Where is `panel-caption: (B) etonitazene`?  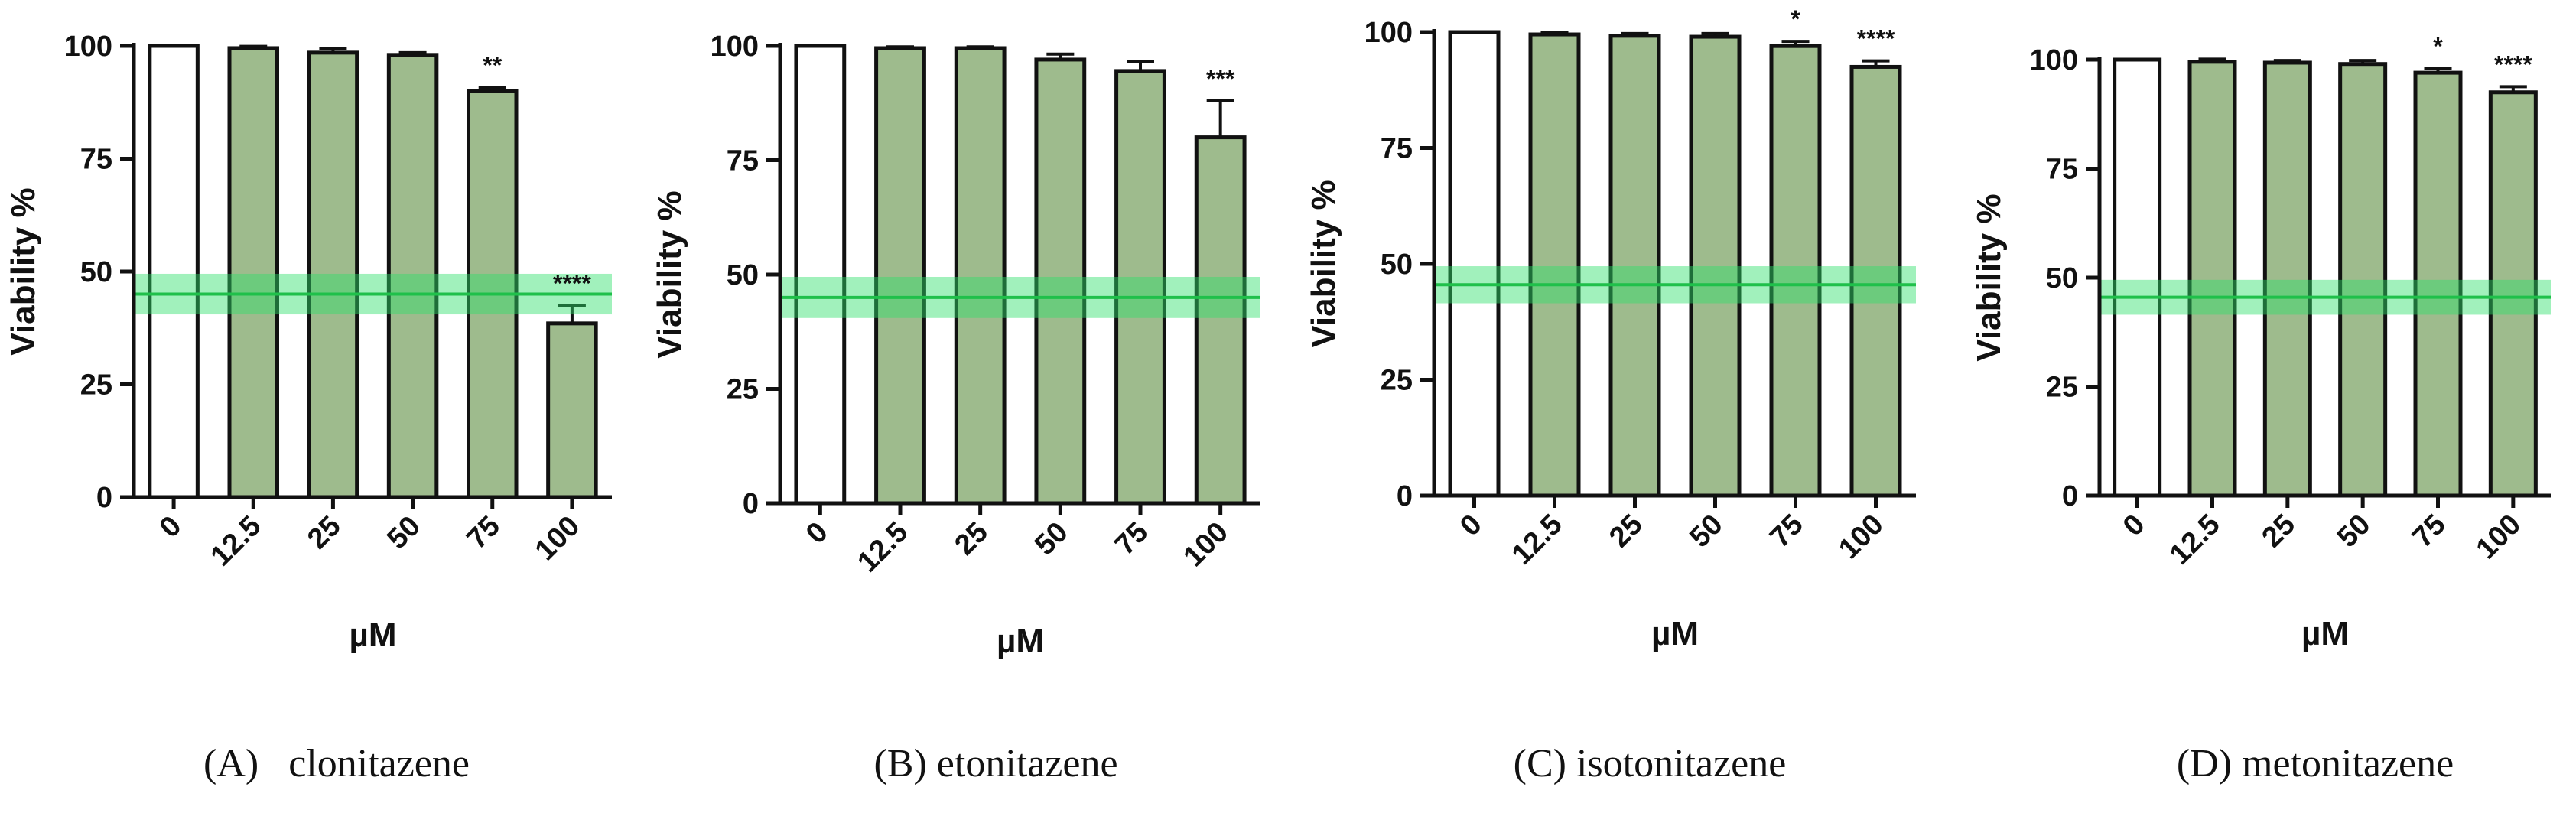 panel-caption: (B) etonitazene is located at coordinates (995, 763).